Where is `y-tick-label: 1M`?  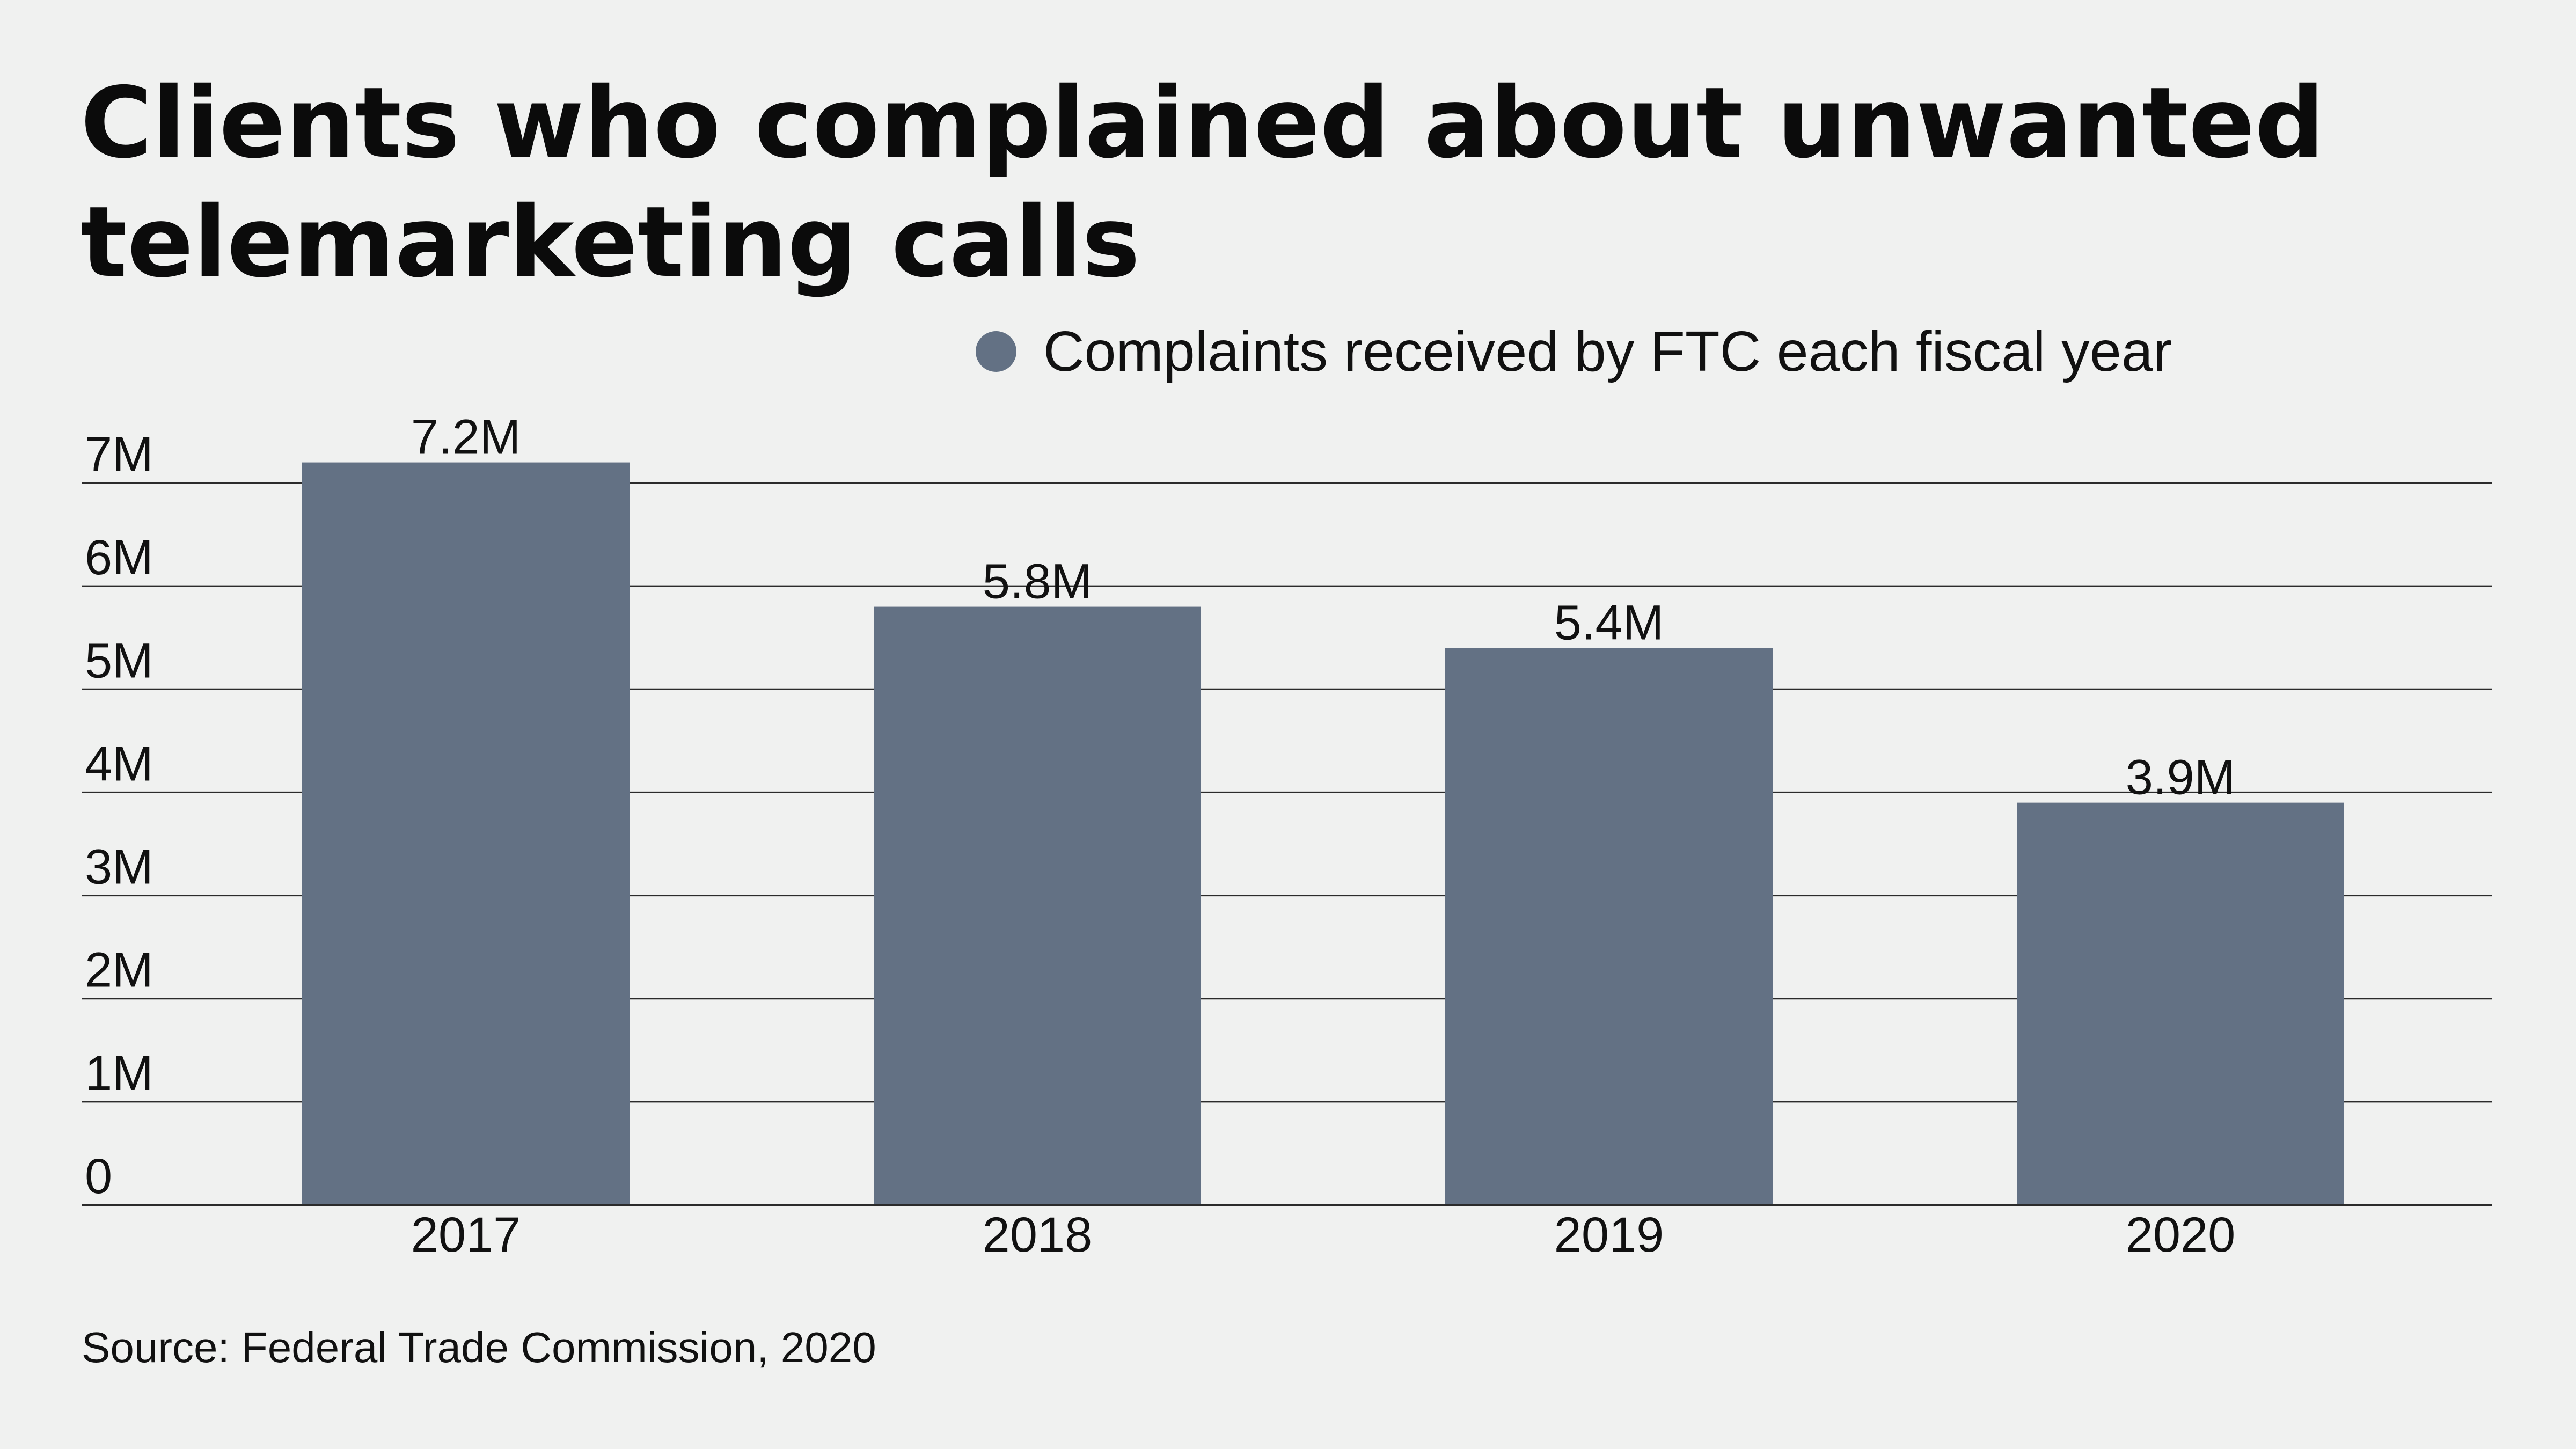
y-tick-label: 1M is located at coordinates (119, 1073).